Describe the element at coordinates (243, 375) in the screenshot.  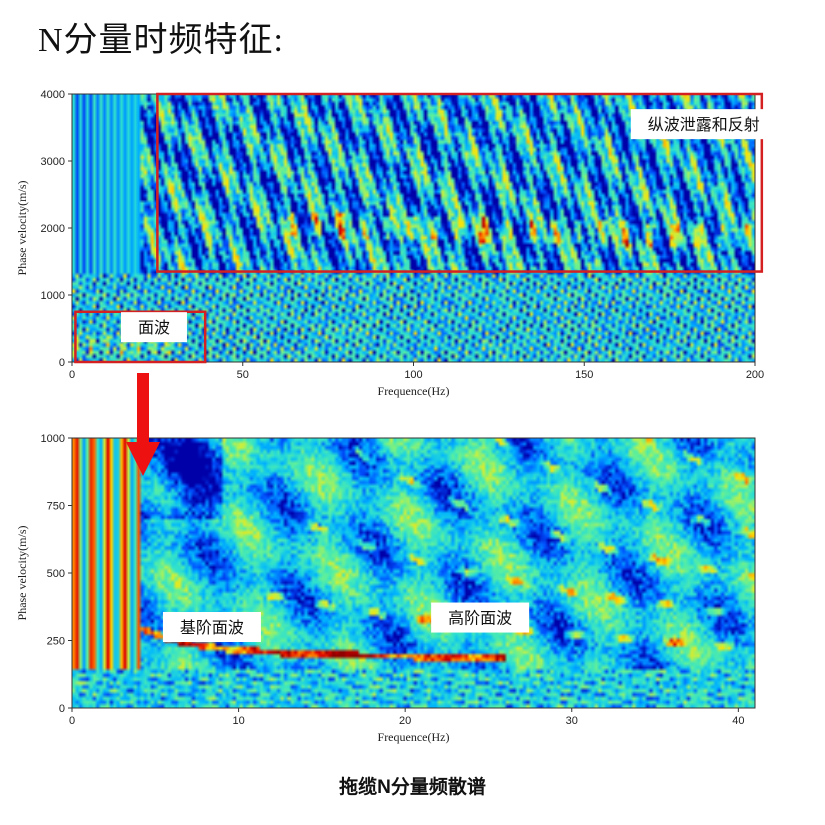
I see `x-tick-label: 50` at that location.